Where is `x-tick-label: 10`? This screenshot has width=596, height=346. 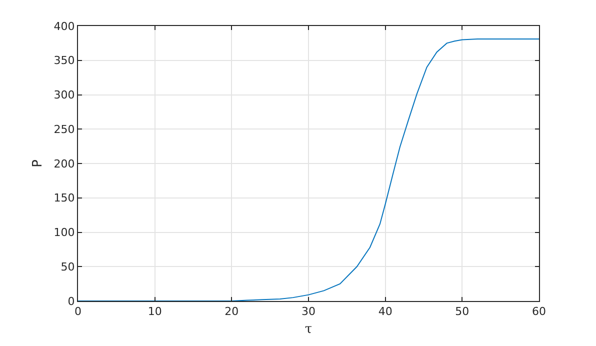
x-tick-label: 10 is located at coordinates (155, 311).